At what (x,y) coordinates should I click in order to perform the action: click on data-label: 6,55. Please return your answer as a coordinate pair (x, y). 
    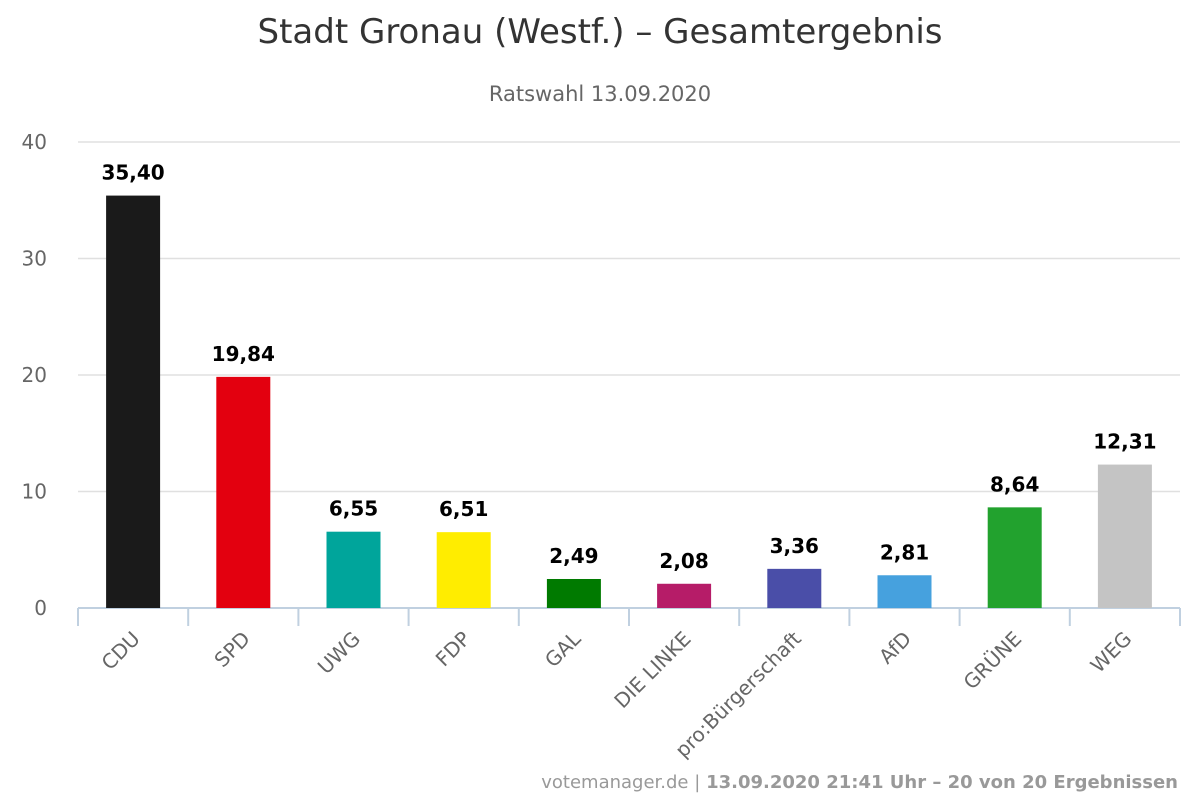
    Looking at the image, I should click on (353, 509).